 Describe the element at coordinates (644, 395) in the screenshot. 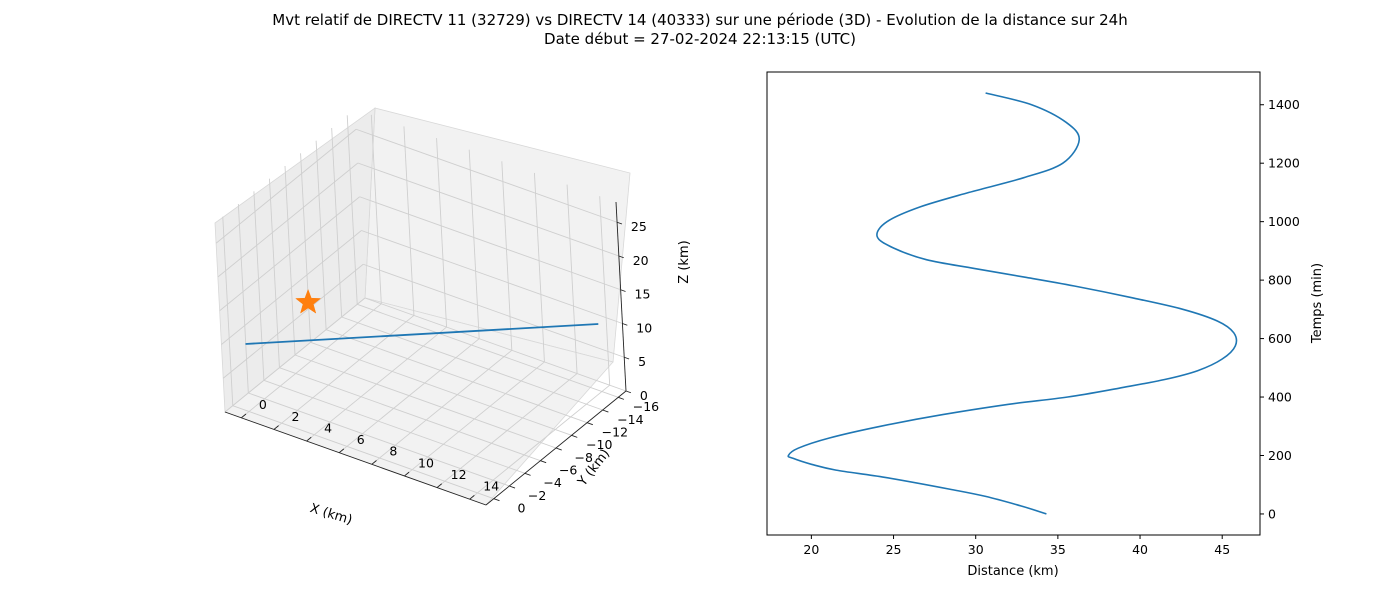

I see `z-tick-label-3d: 0` at that location.